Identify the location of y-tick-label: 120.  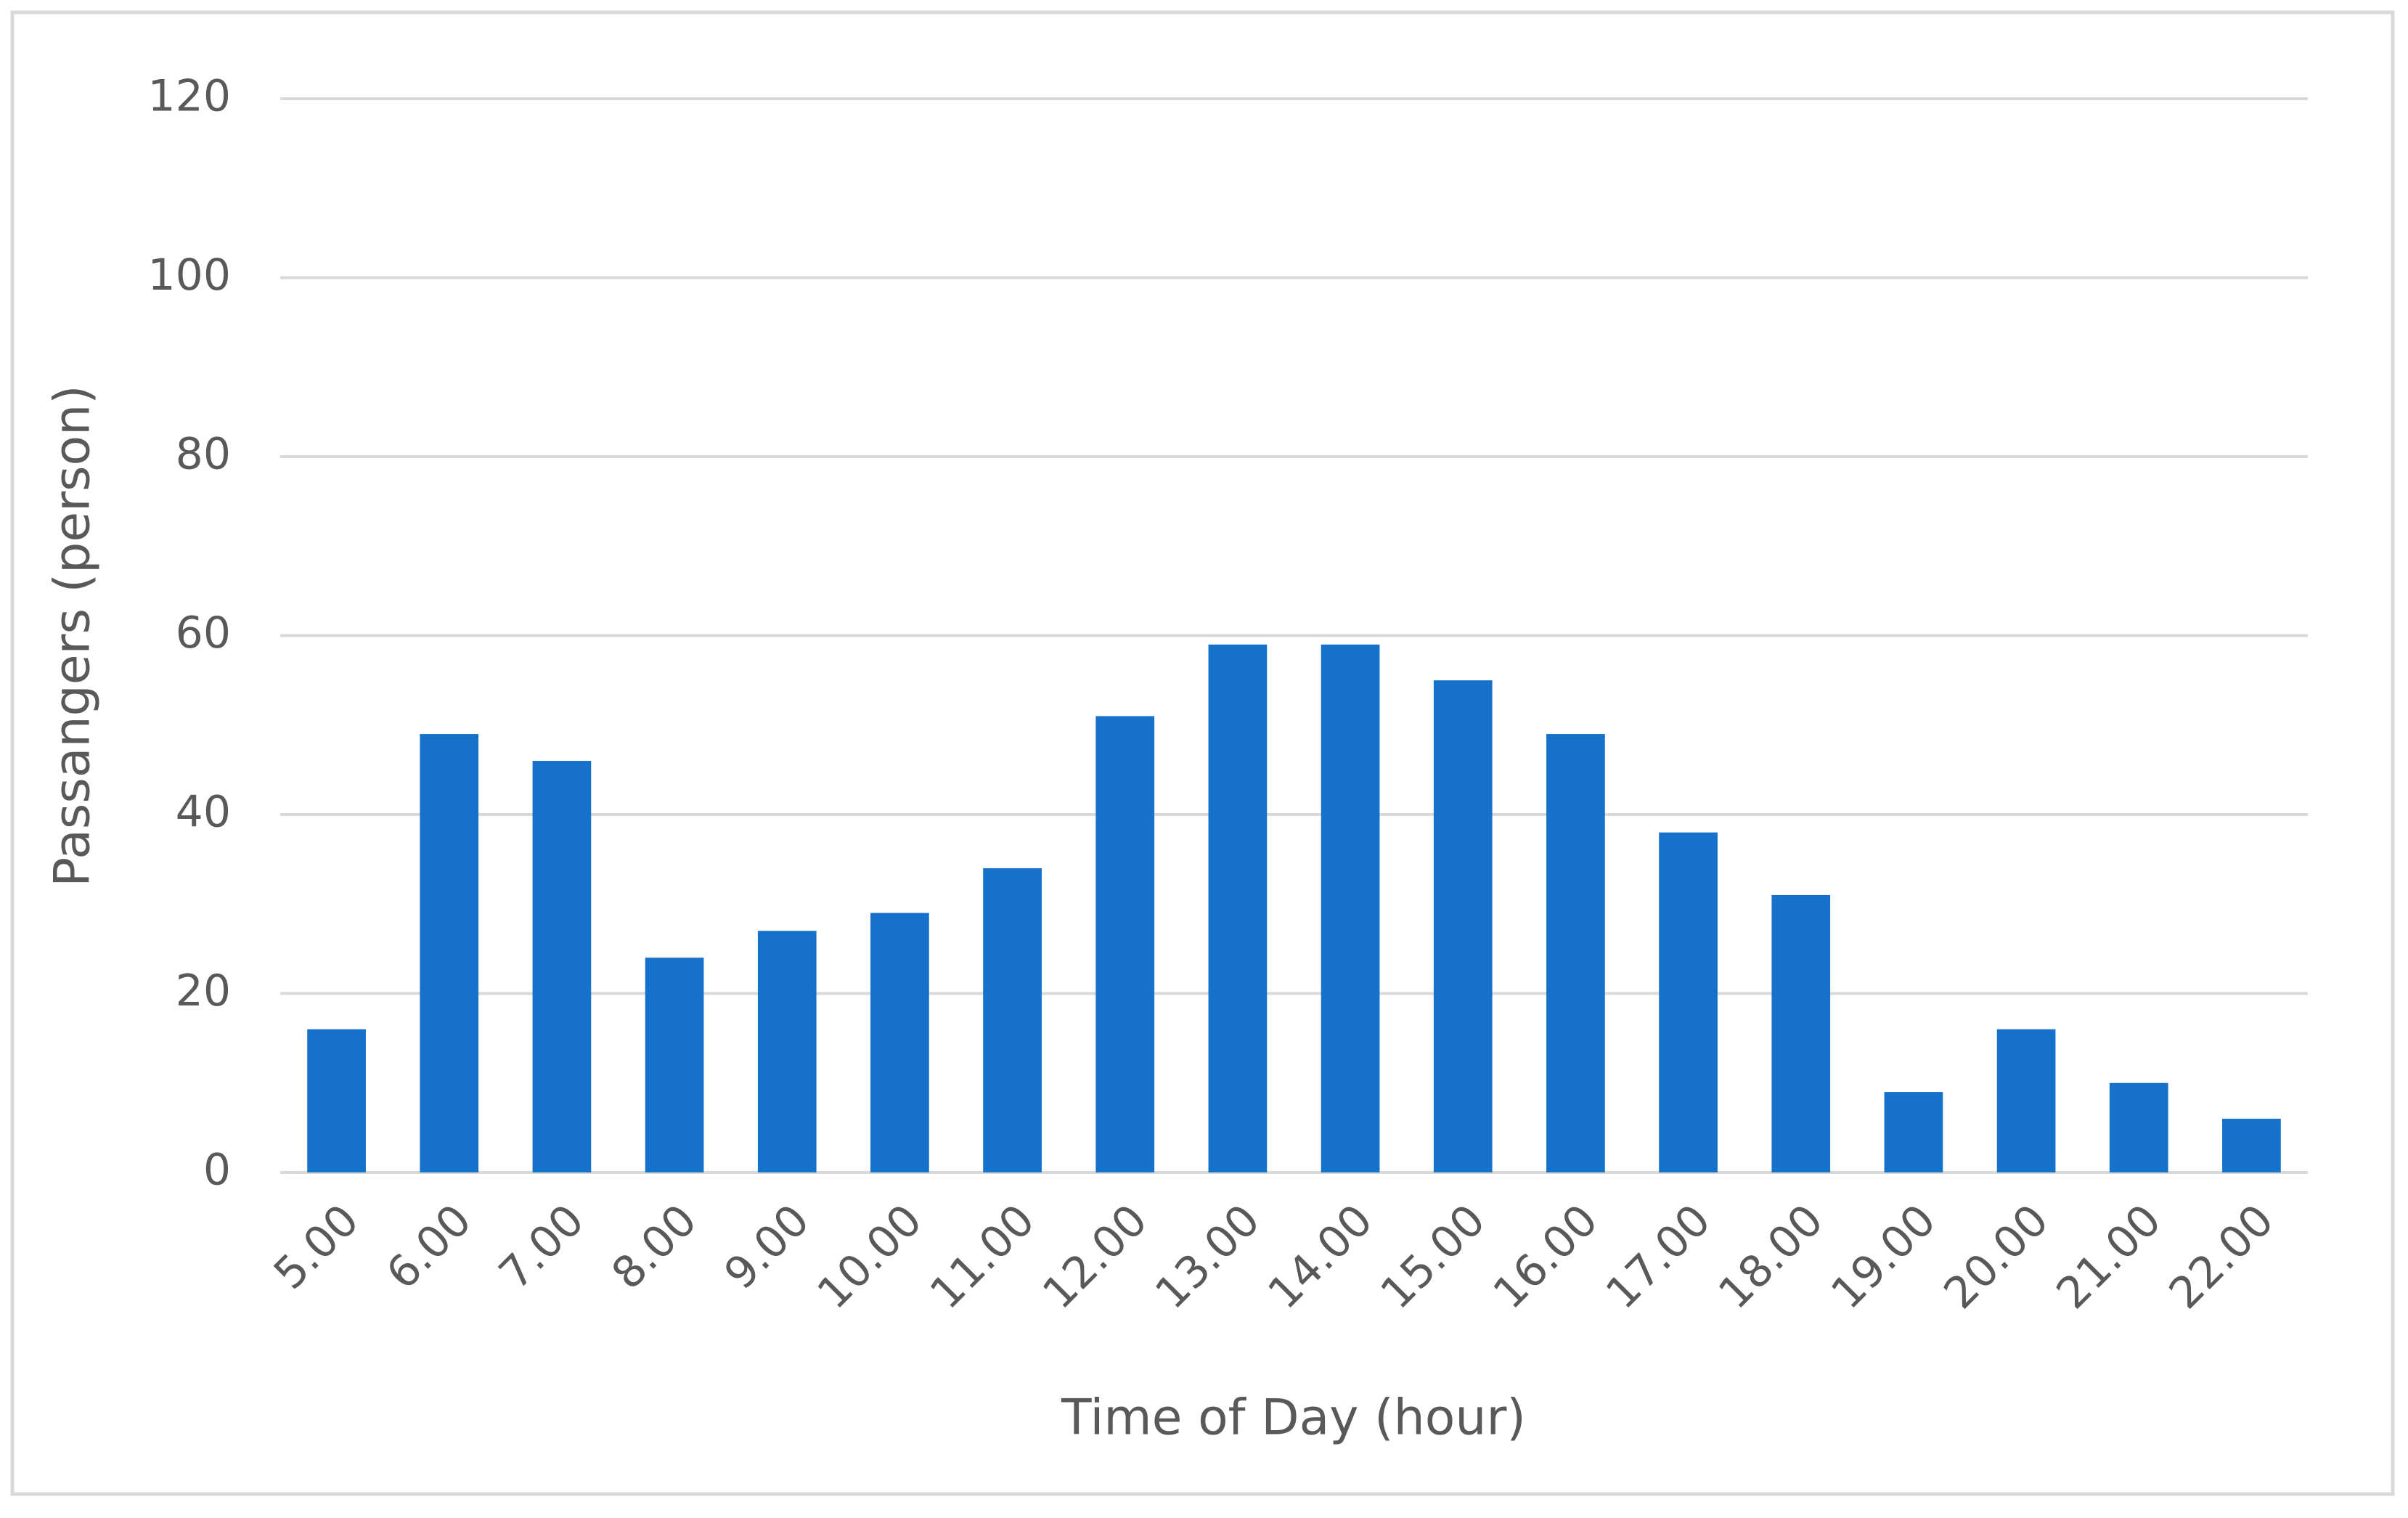
(189, 96).